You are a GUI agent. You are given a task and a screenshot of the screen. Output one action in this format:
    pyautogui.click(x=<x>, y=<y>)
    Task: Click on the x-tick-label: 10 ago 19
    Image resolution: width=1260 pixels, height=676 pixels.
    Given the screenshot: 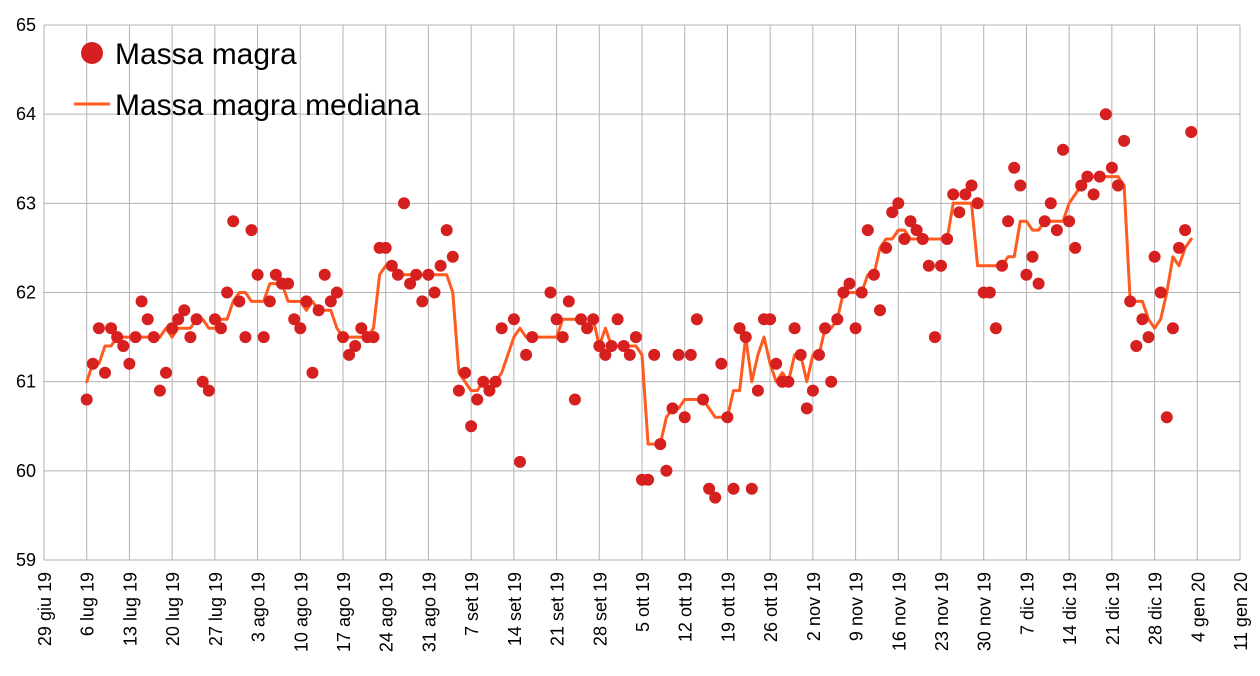 What is the action you would take?
    pyautogui.click(x=301, y=612)
    